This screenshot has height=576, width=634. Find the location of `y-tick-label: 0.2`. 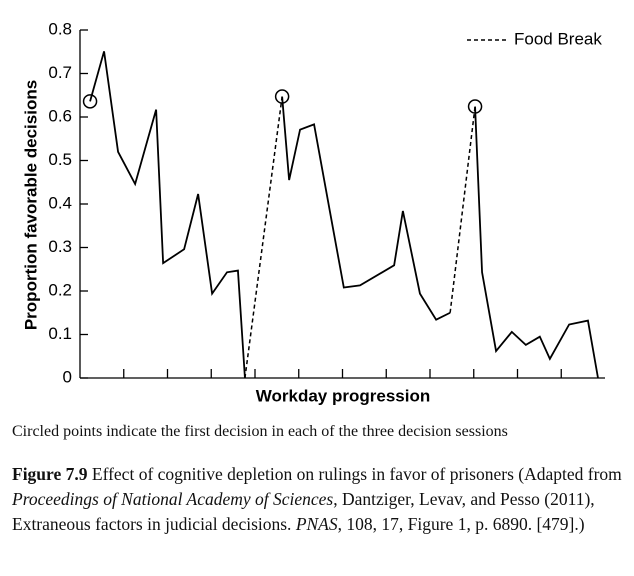

y-tick-label: 0.2 is located at coordinates (60, 289).